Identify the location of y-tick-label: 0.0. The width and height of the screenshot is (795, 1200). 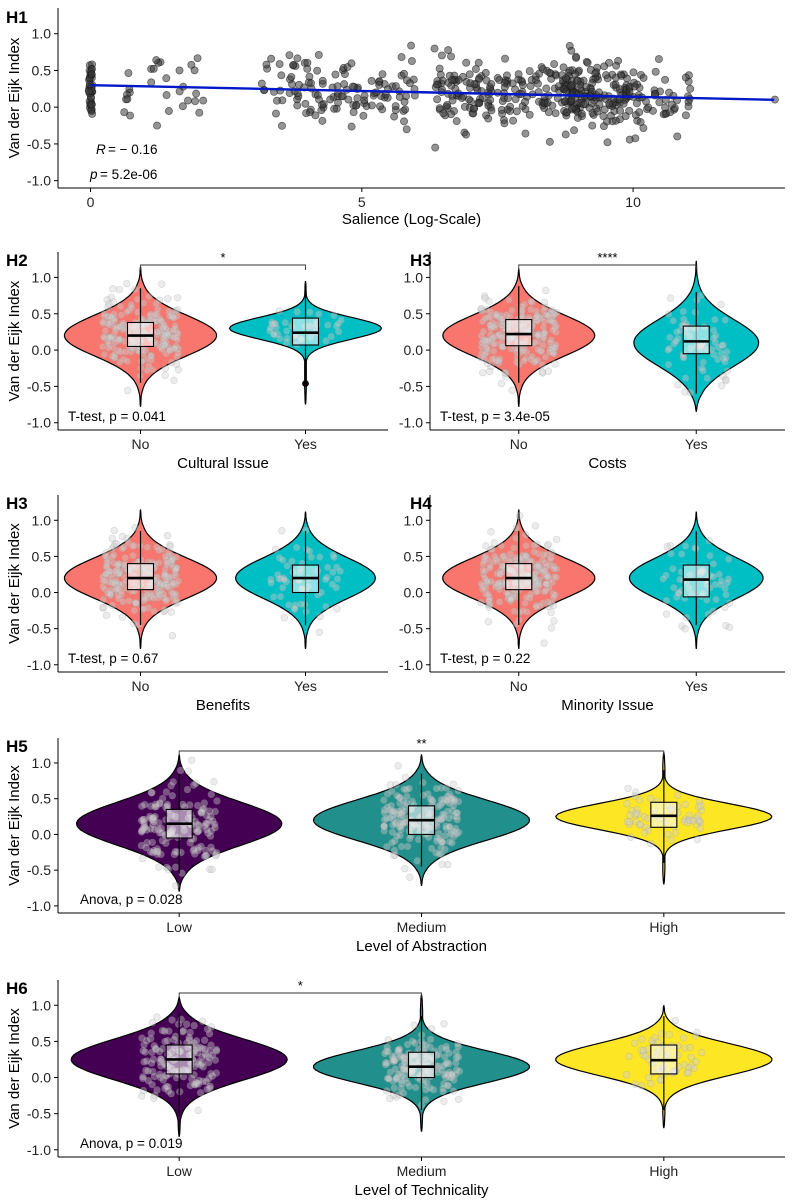
(414, 350).